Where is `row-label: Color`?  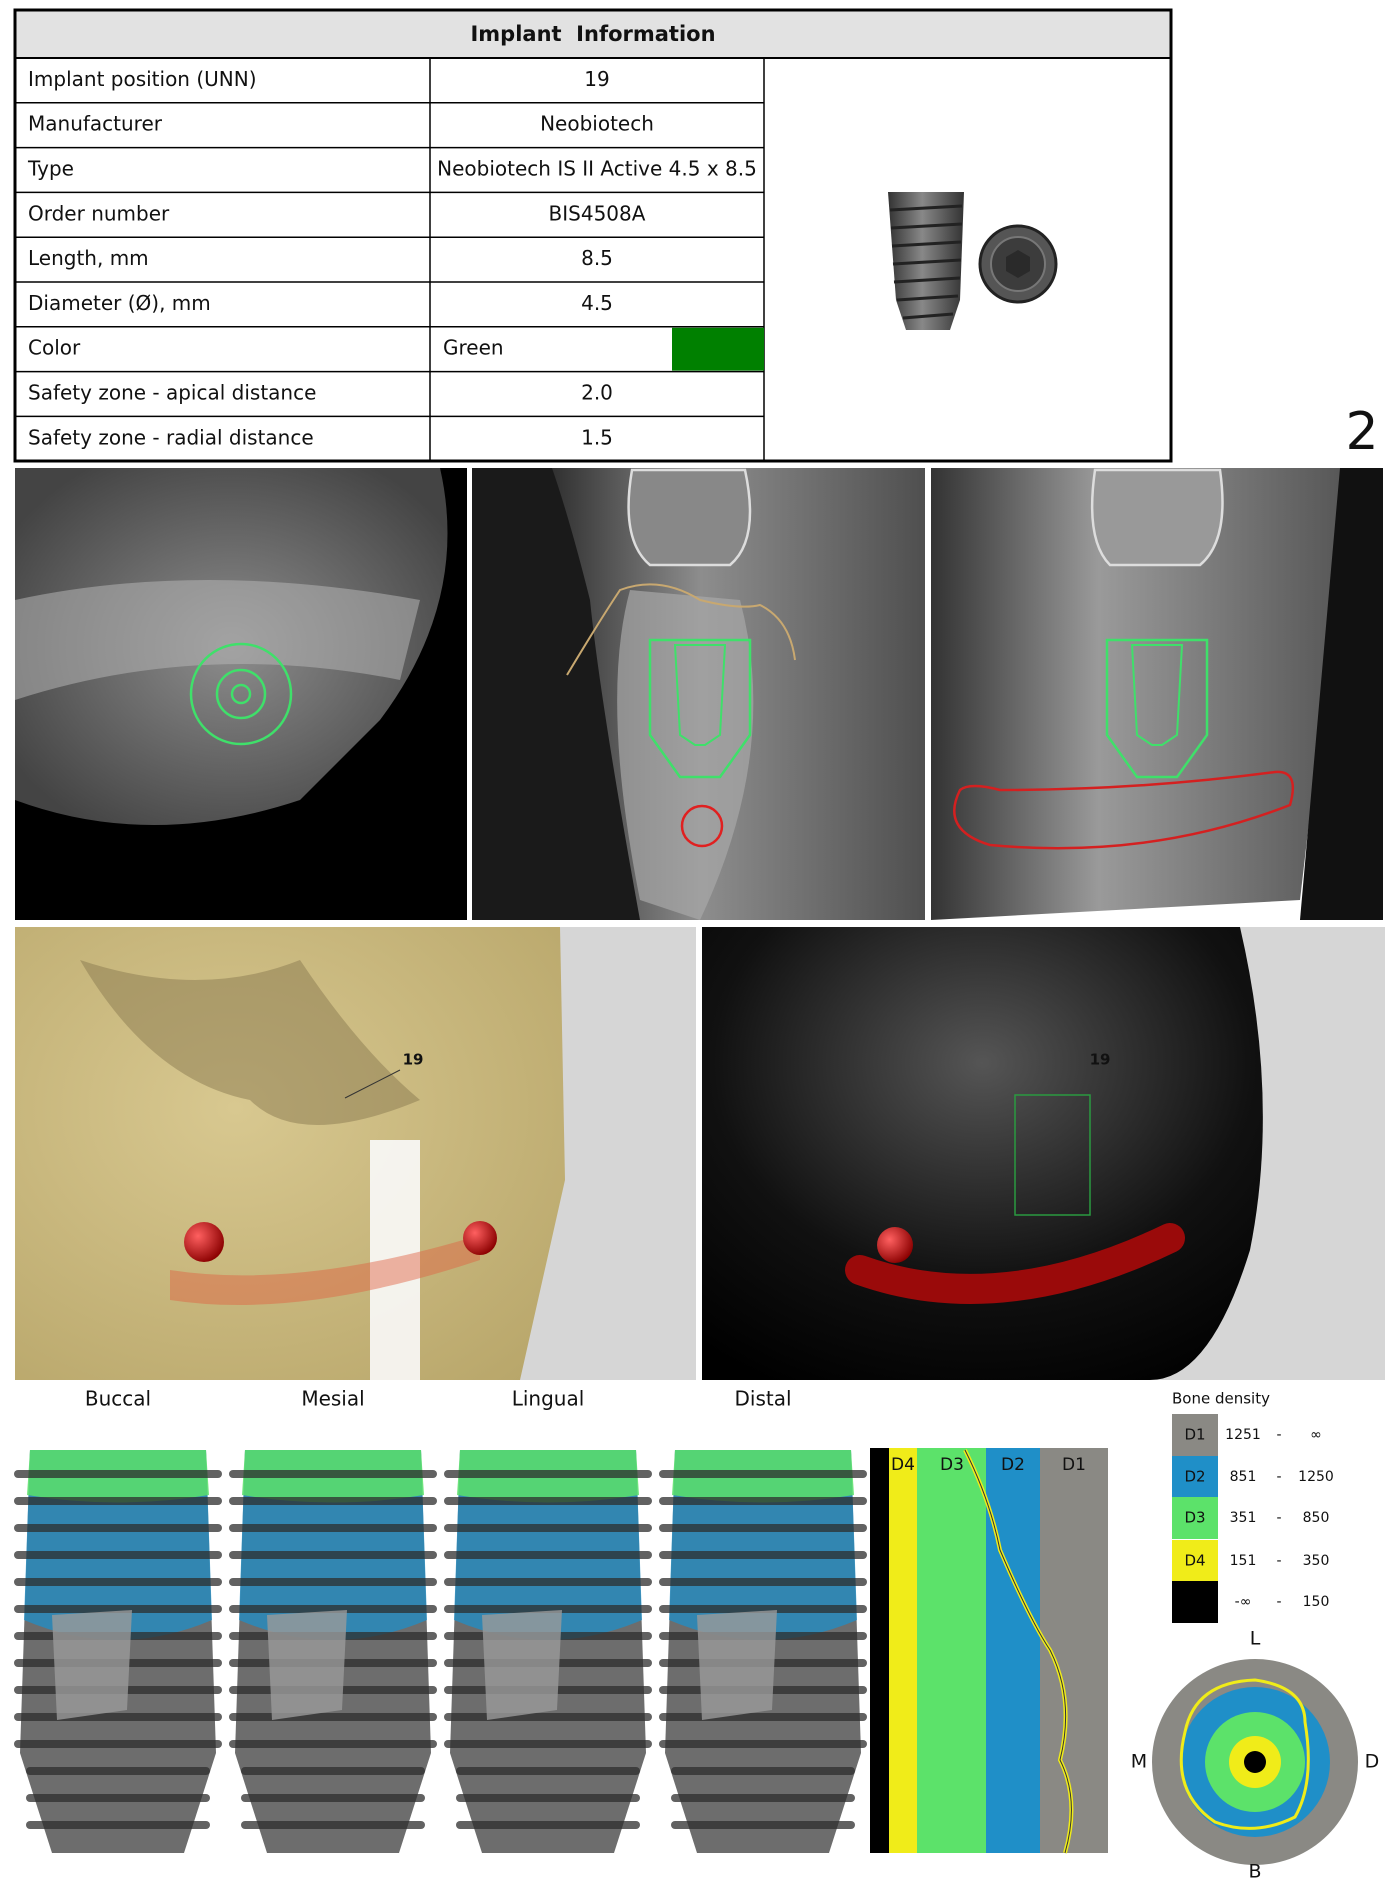
row-label: Color is located at coordinates (54, 348).